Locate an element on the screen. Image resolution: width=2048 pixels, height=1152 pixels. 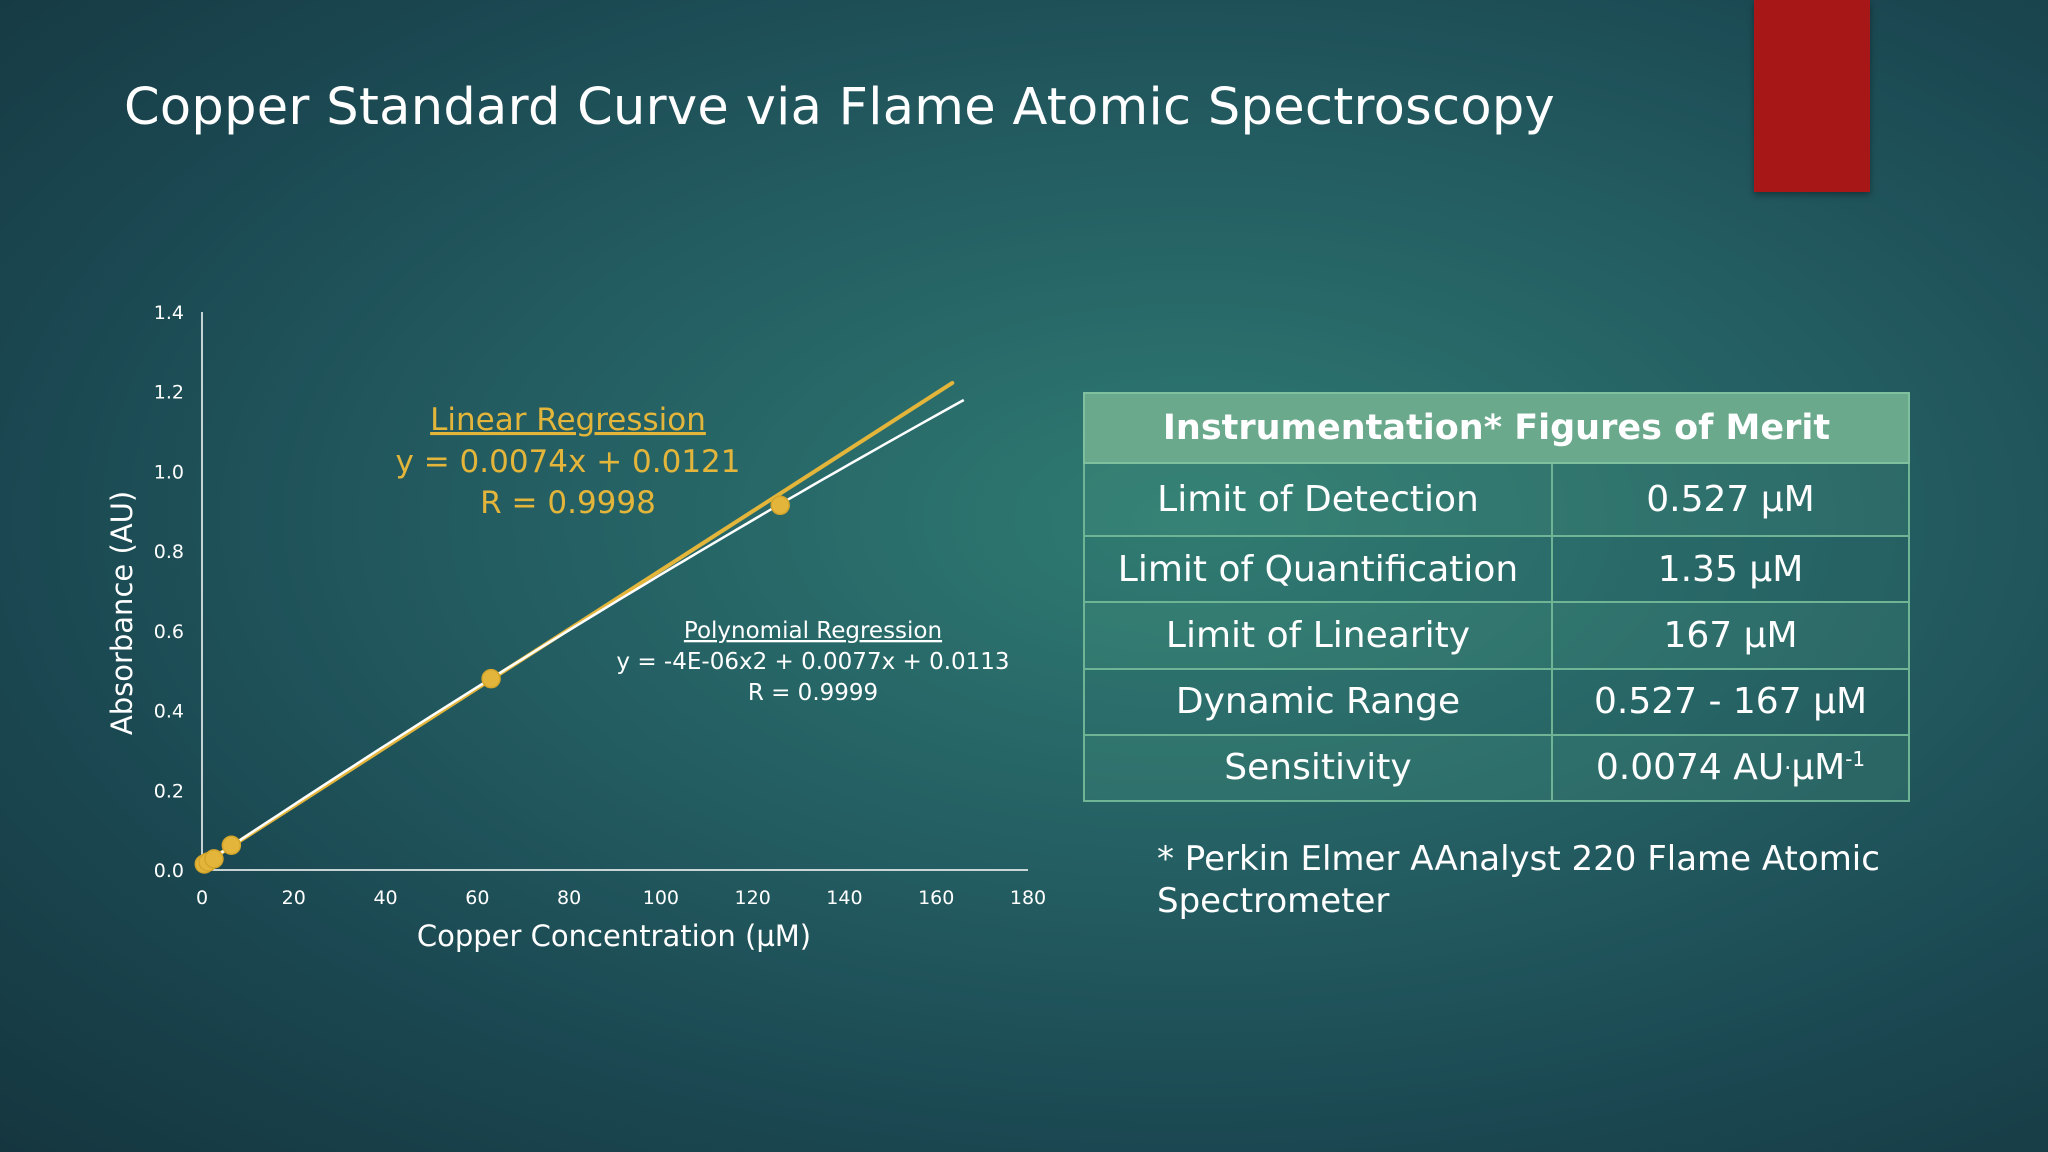
row-label-limit-of-quantification: Limit of Quantification is located at coordinates (1318, 569).